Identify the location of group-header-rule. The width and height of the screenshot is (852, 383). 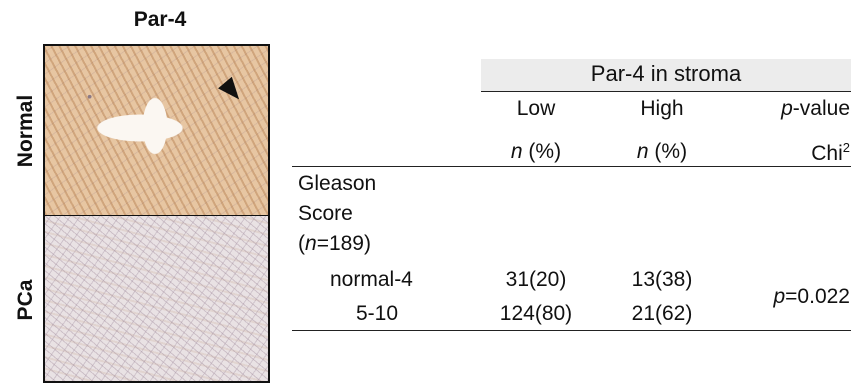
(666, 91).